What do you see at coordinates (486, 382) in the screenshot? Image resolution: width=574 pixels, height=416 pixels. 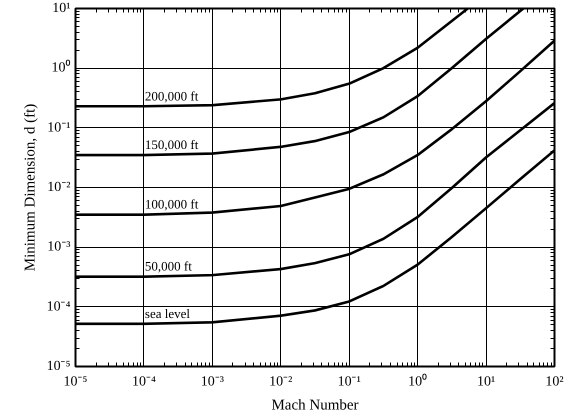 I see `x-tick-label: 10¹` at bounding box center [486, 382].